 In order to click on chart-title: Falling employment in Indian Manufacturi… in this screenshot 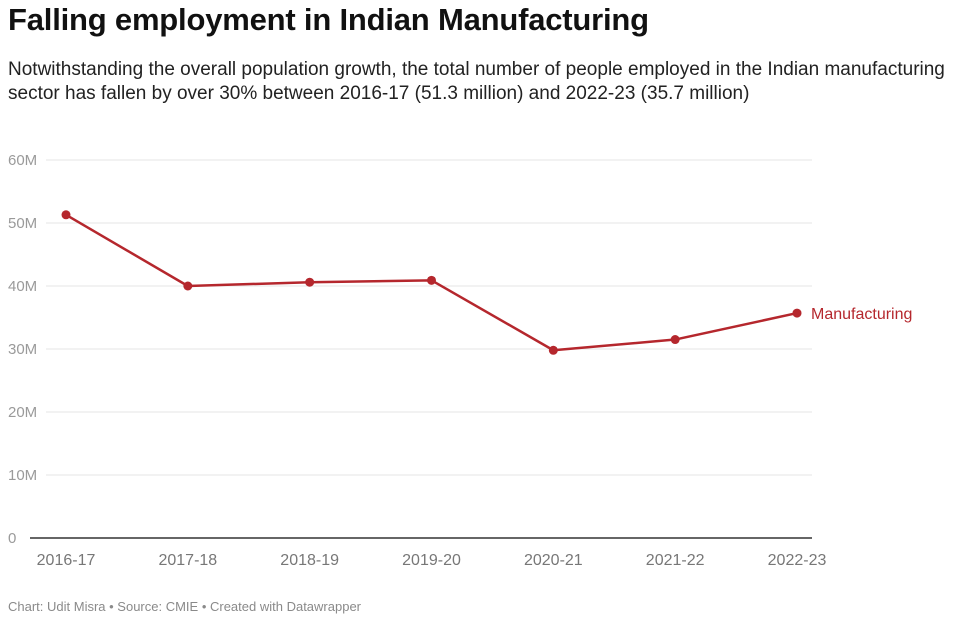, I will do `click(328, 19)`.